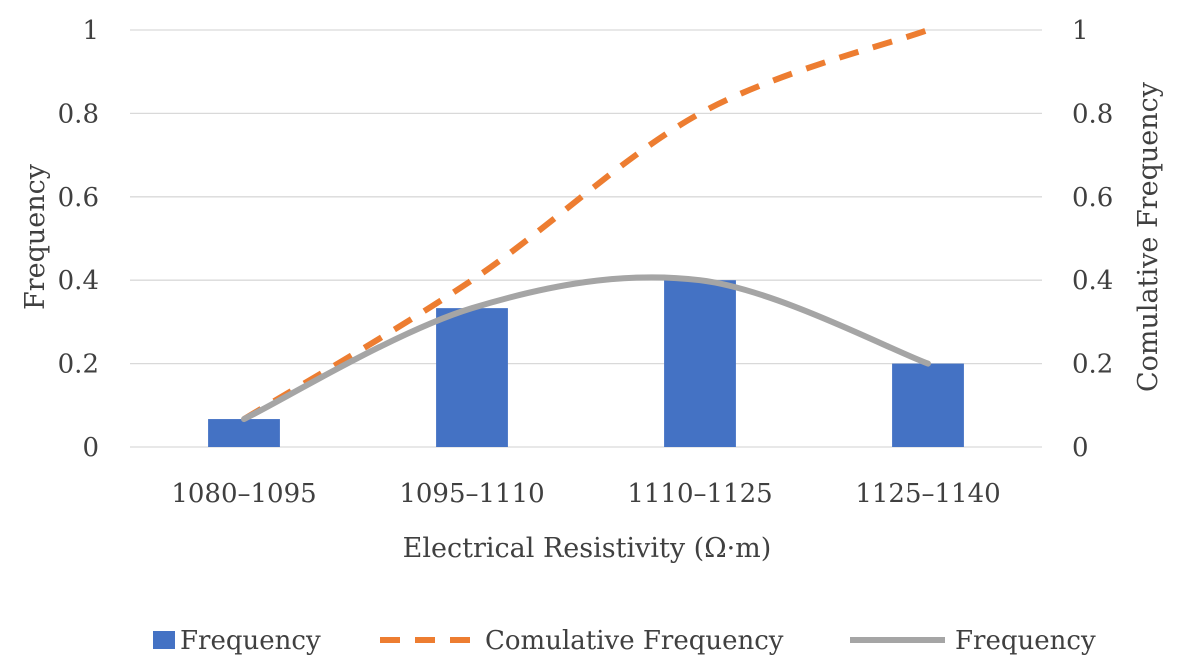  I want to click on y2-axis-title: Comulative Frequency, so click(1148, 236).